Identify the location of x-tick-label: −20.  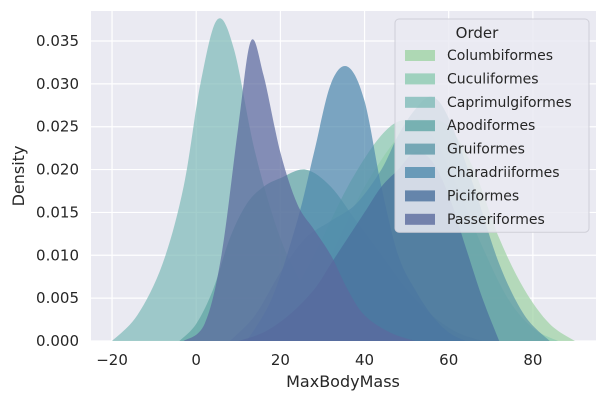
(112, 360).